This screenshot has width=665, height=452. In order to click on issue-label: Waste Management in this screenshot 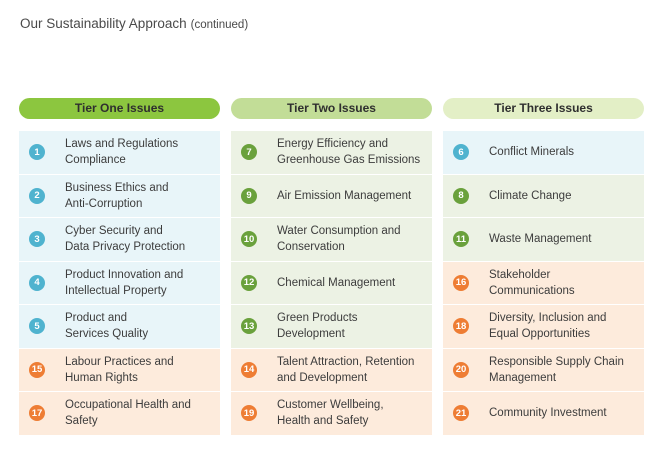, I will do `click(540, 239)`.